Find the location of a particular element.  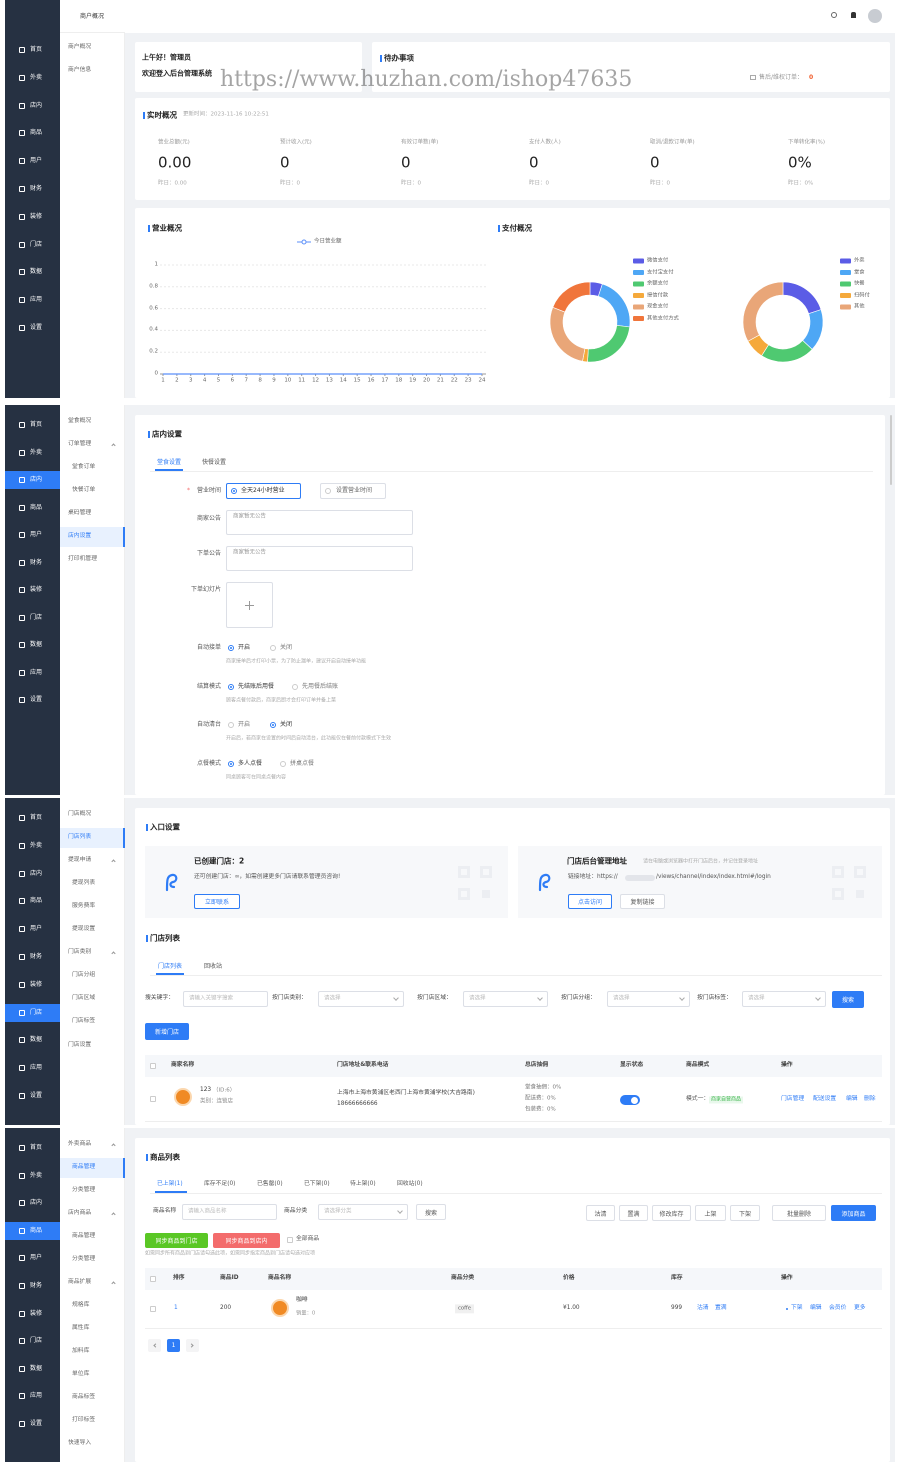

submenu-item: 商品标签 is located at coordinates (84, 1397).